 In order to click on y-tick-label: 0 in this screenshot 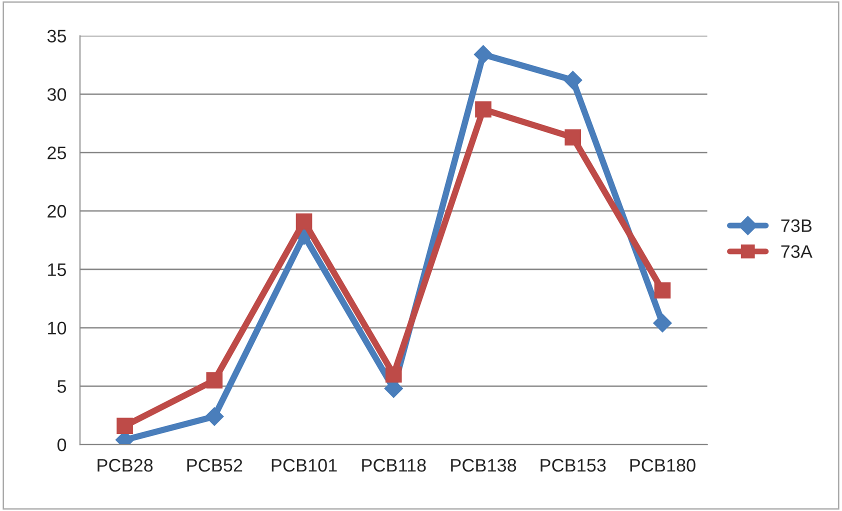, I will do `click(61, 445)`.